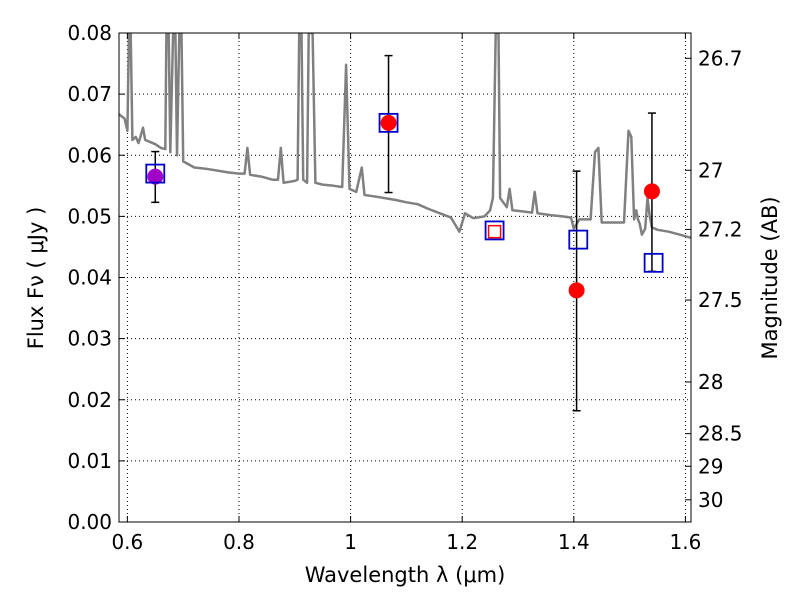 This screenshot has height=600, width=800. Describe the element at coordinates (89, 155) in the screenshot. I see `y-tick-label: 0.06` at that location.